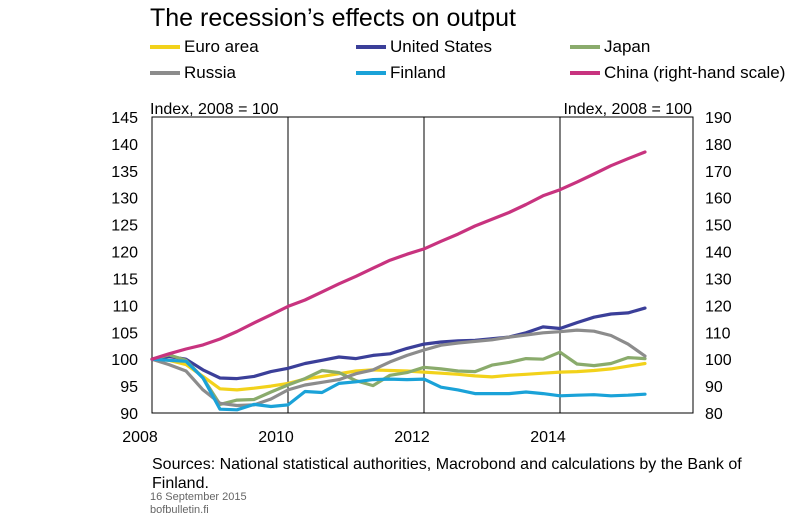  Describe the element at coordinates (371, 73) in the screenshot. I see `legend-swatch-finland` at that location.